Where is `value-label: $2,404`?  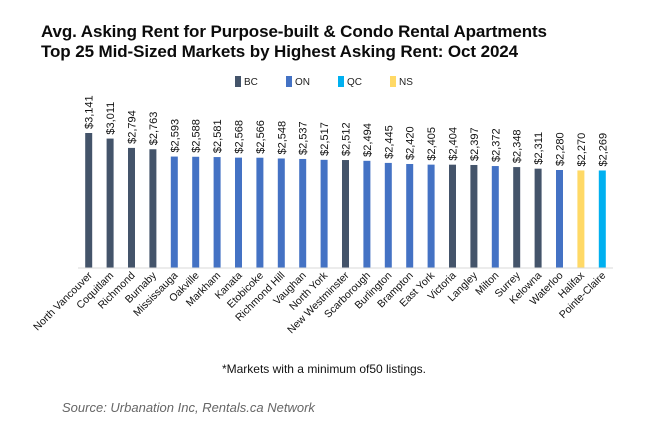
value-label: $2,404 is located at coordinates (454, 144).